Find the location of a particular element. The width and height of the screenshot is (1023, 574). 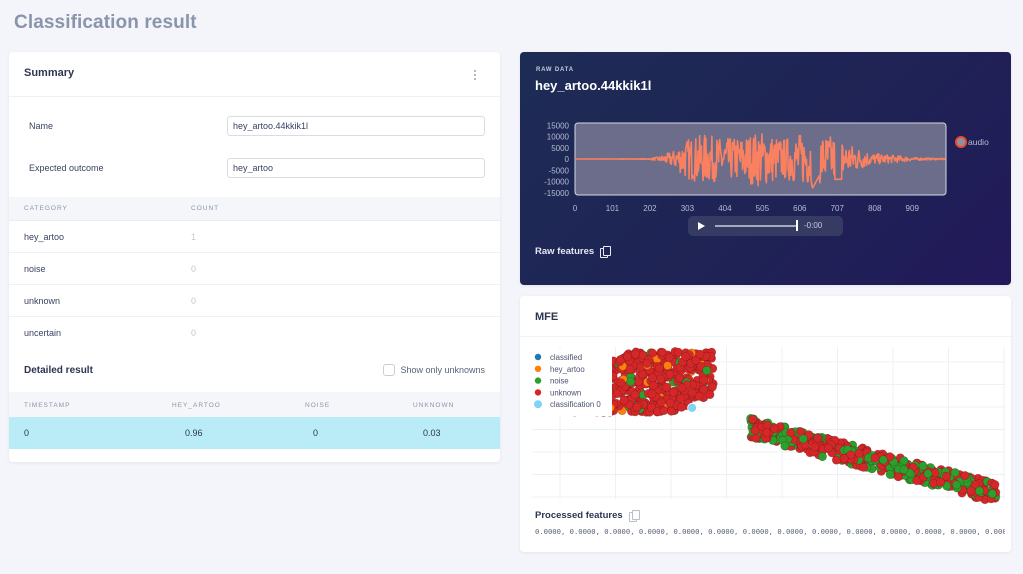

category-cell: unknown is located at coordinates (42, 301).